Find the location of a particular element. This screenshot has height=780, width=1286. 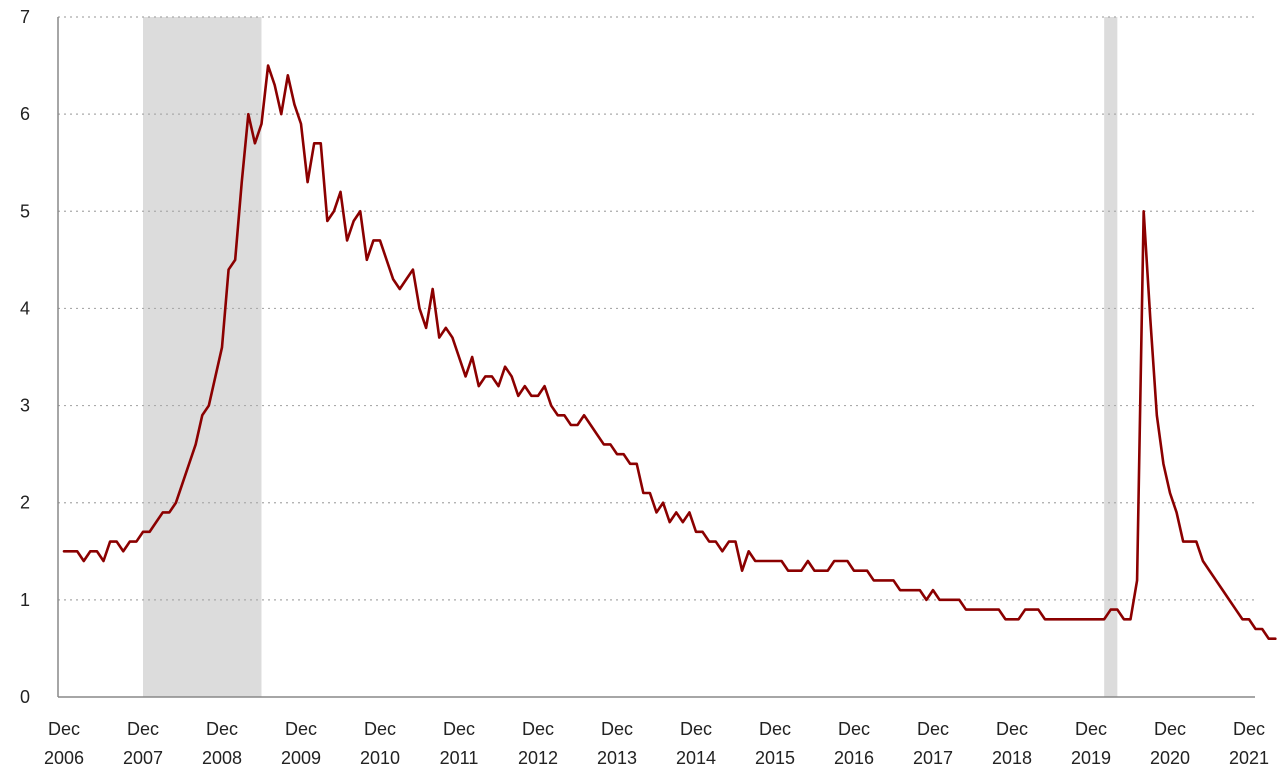

x-tick-label: Dec 2020 is located at coordinates (1170, 743).